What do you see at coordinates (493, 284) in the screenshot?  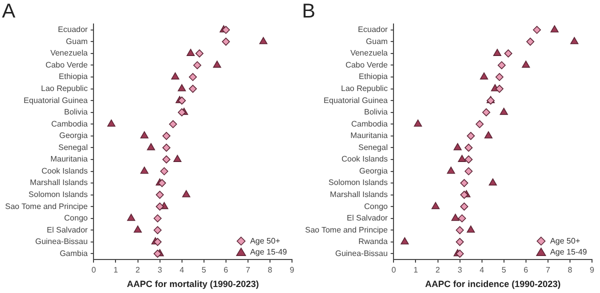 I see `x-axis-title: AAPC for incidence (1990-2023)` at bounding box center [493, 284].